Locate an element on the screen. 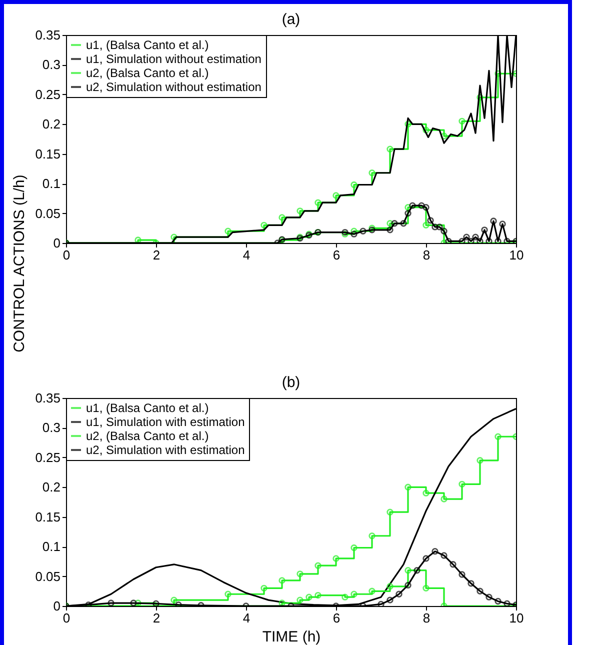 The height and width of the screenshot is (645, 592). y-axis-title: CONTROL ACTIONS (L/h) is located at coordinates (19, 263).